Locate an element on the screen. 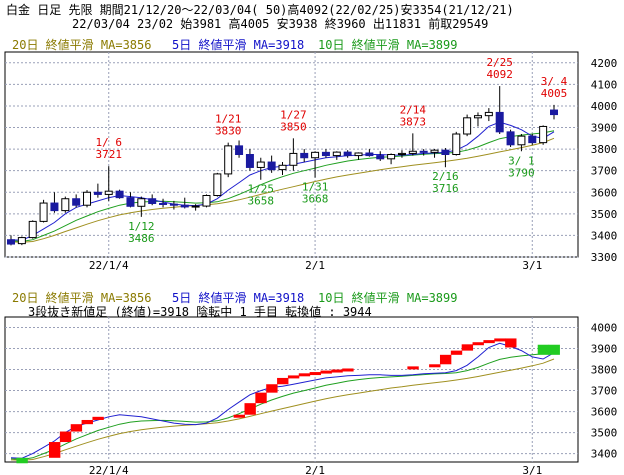 Image resolution: width=624 pixels, height=475 pixels. annotation-high-date: 1/21 is located at coordinates (228, 119).